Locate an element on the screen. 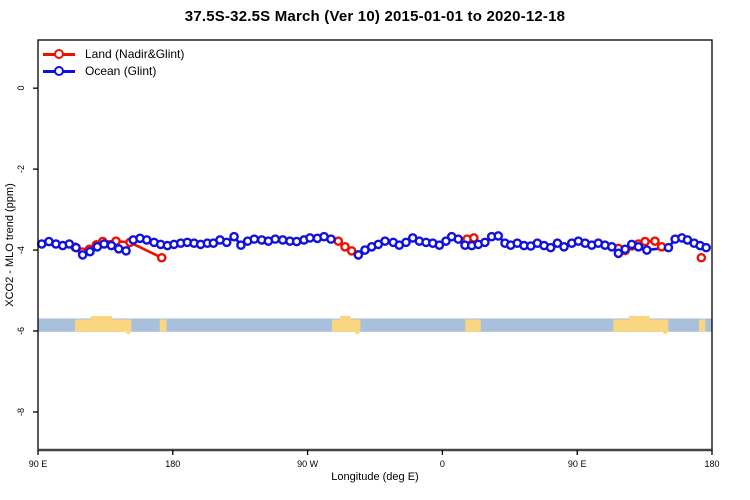 The width and height of the screenshot is (750, 500). legend-item-ocean: Ocean (Glint) is located at coordinates (113, 71).